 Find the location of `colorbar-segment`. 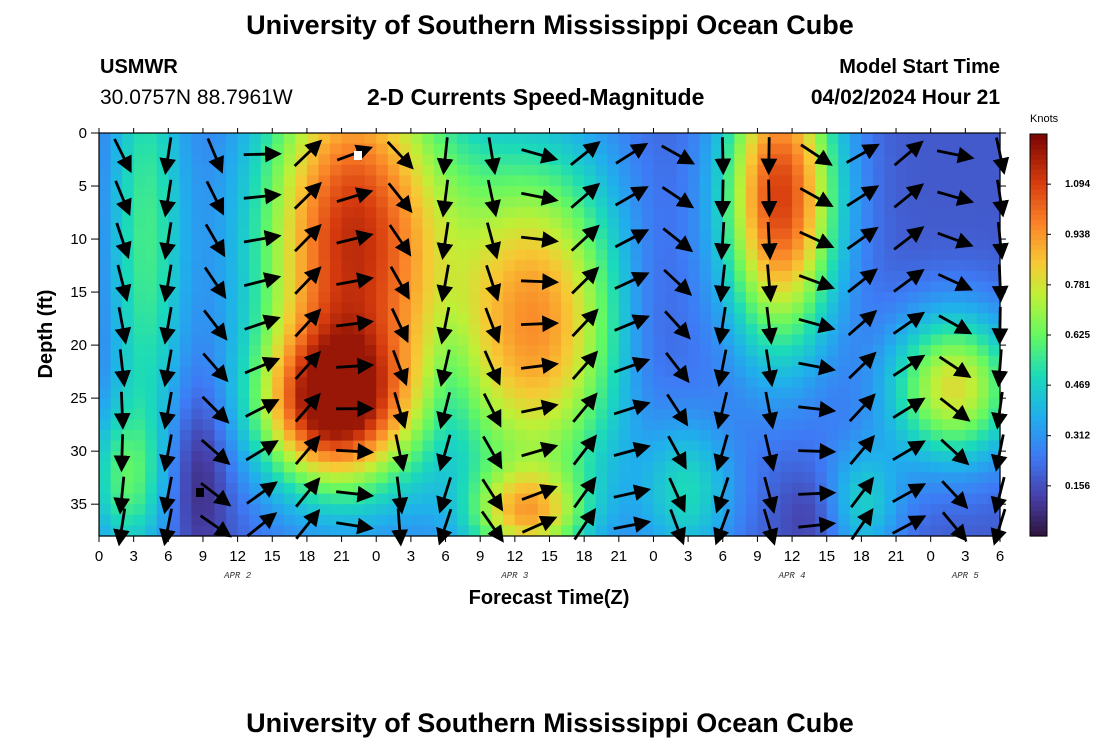

colorbar-segment is located at coordinates (1038, 192).